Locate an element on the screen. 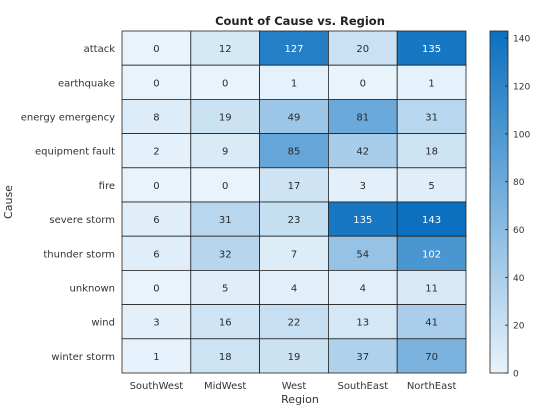 The image size is (560, 420). cell-value-label: 12 is located at coordinates (225, 49).